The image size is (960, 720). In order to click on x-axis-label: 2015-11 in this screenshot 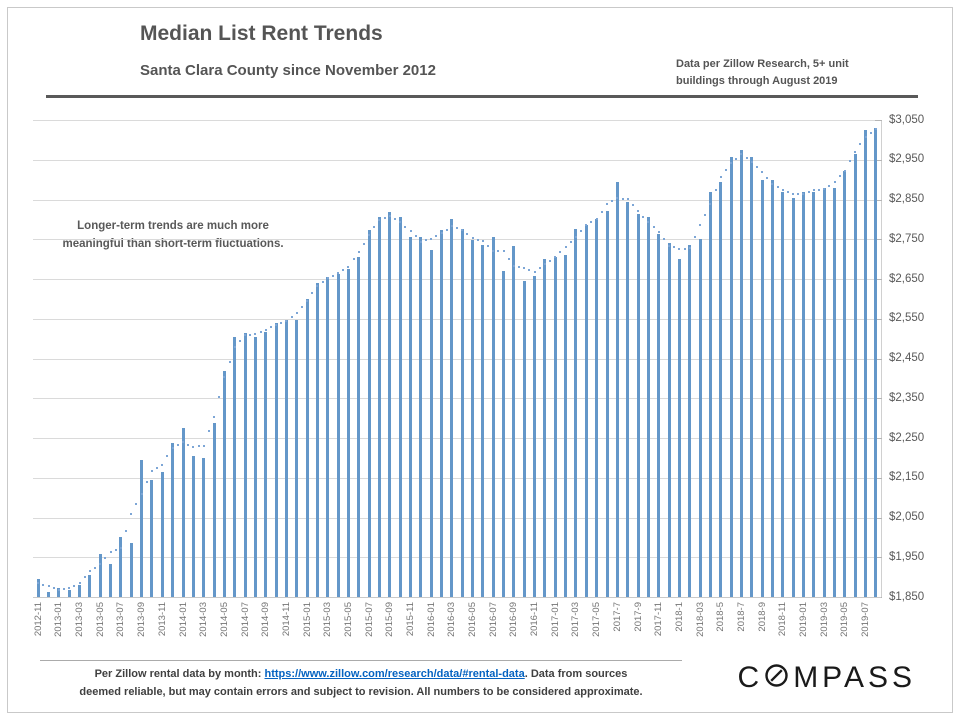, I will do `click(410, 619)`.